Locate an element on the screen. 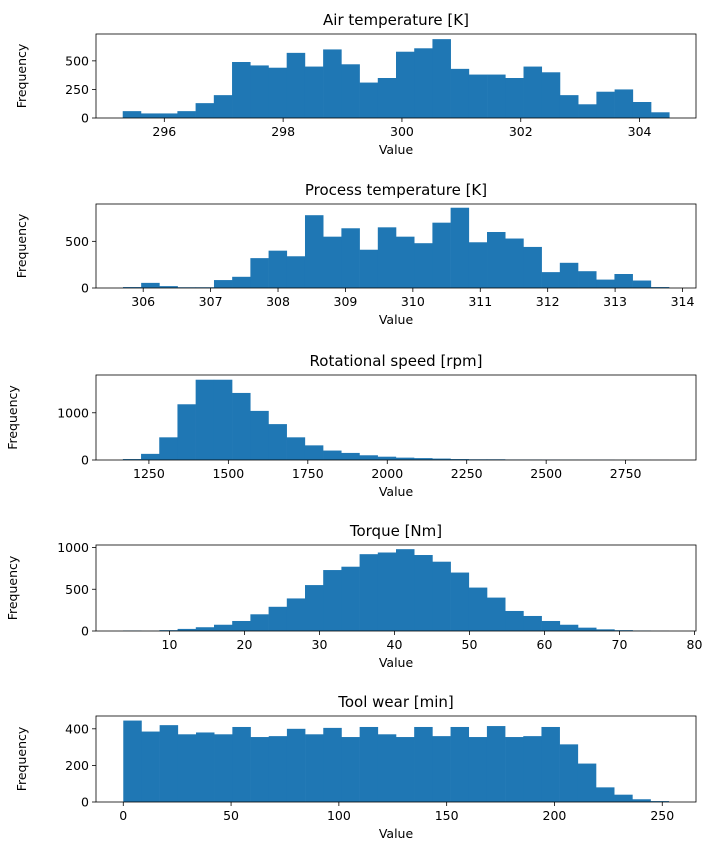 Image resolution: width=711 pixels, height=855 pixels. x-tick-label: 2250 is located at coordinates (467, 473).